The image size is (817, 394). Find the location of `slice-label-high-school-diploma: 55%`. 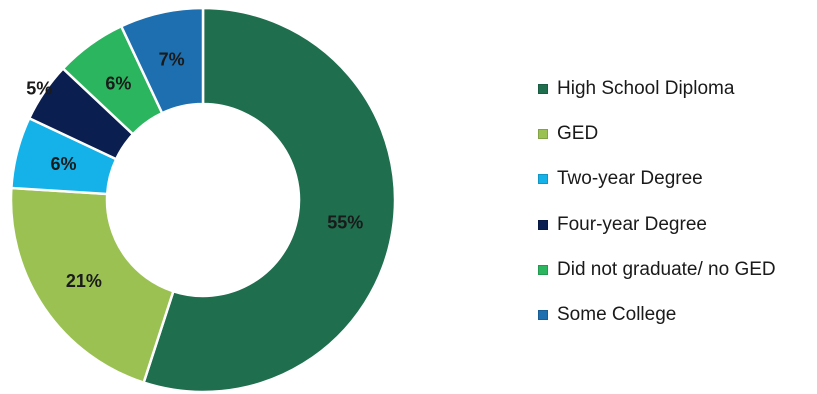

slice-label-high-school-diploma: 55% is located at coordinates (345, 223).